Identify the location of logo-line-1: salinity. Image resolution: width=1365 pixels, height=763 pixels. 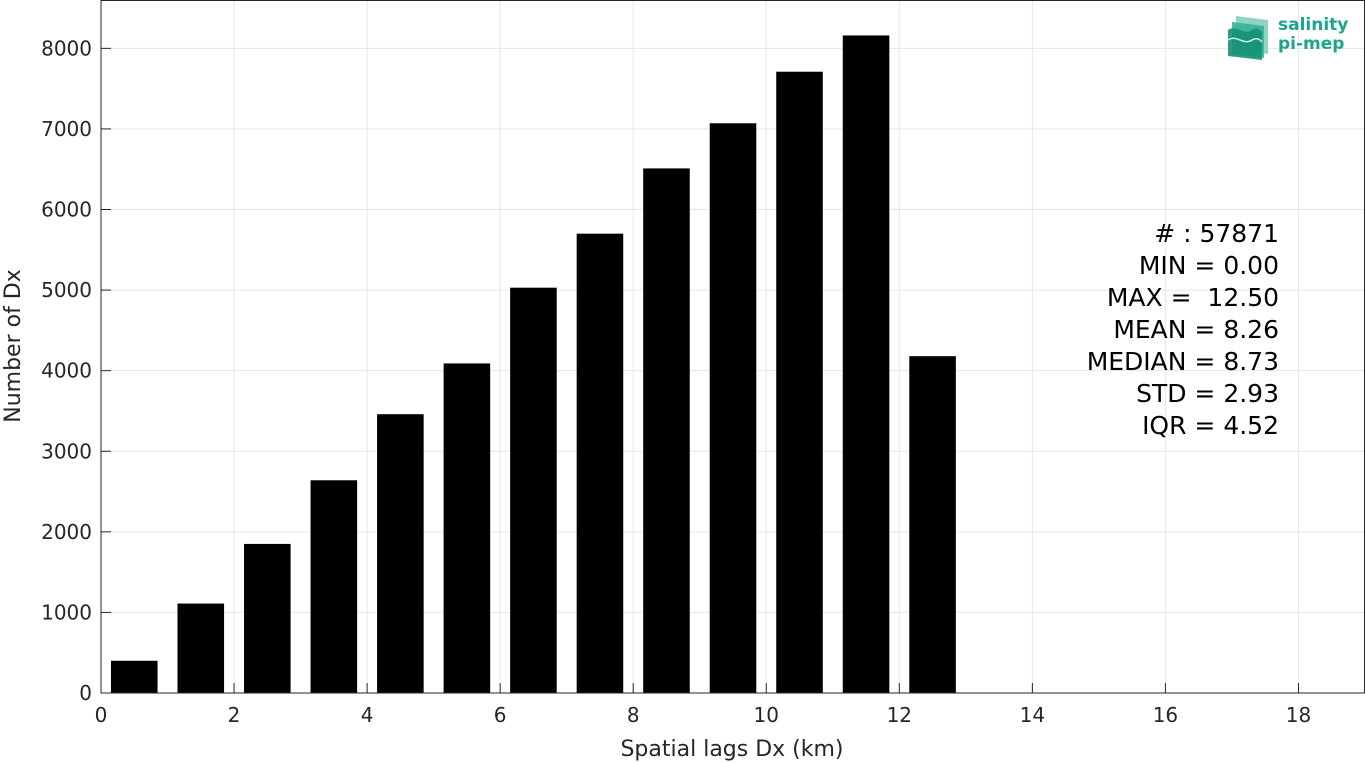
(1313, 25).